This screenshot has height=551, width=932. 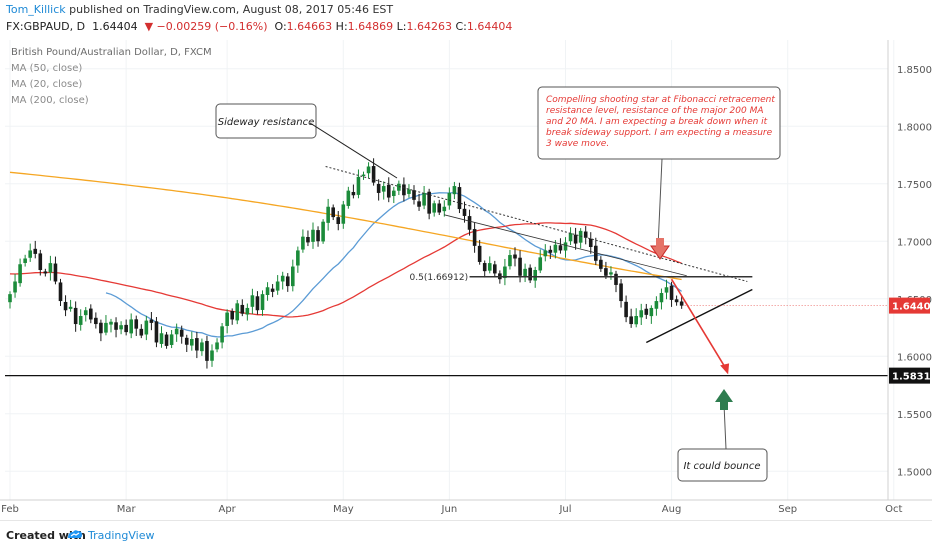 What do you see at coordinates (121, 535) in the screenshot?
I see `tradingview-brand: TradingView` at bounding box center [121, 535].